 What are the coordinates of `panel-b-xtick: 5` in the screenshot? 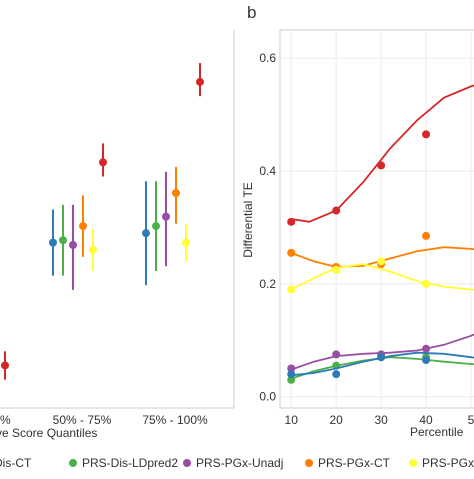 It's located at (471, 420).